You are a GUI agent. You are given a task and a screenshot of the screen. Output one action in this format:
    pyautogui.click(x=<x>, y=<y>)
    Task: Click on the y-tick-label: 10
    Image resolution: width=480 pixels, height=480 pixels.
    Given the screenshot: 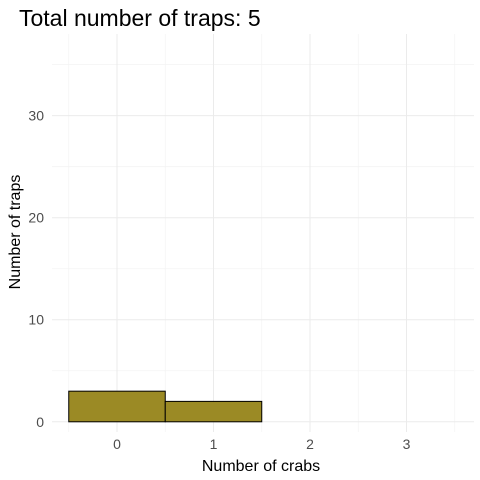 What is the action you would take?
    pyautogui.click(x=36, y=320)
    